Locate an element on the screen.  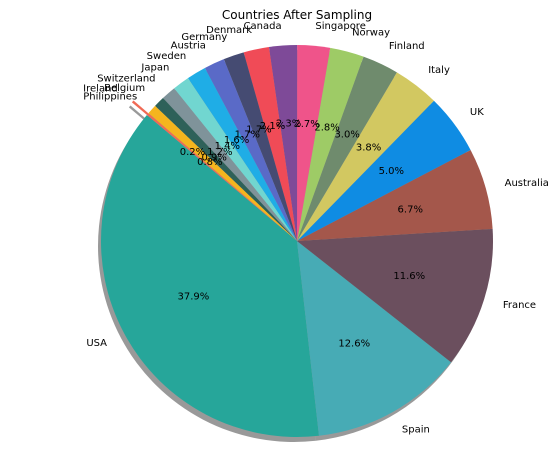
slice-label-germany: Germany is located at coordinates (204, 37).